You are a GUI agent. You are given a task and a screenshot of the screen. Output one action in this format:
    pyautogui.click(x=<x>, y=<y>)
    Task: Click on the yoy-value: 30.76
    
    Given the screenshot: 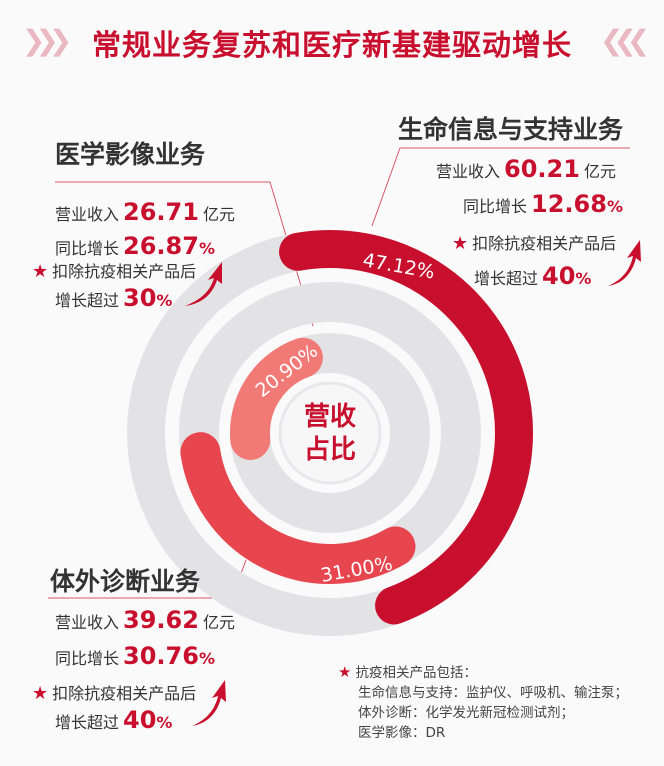 What is the action you would take?
    pyautogui.click(x=161, y=656)
    